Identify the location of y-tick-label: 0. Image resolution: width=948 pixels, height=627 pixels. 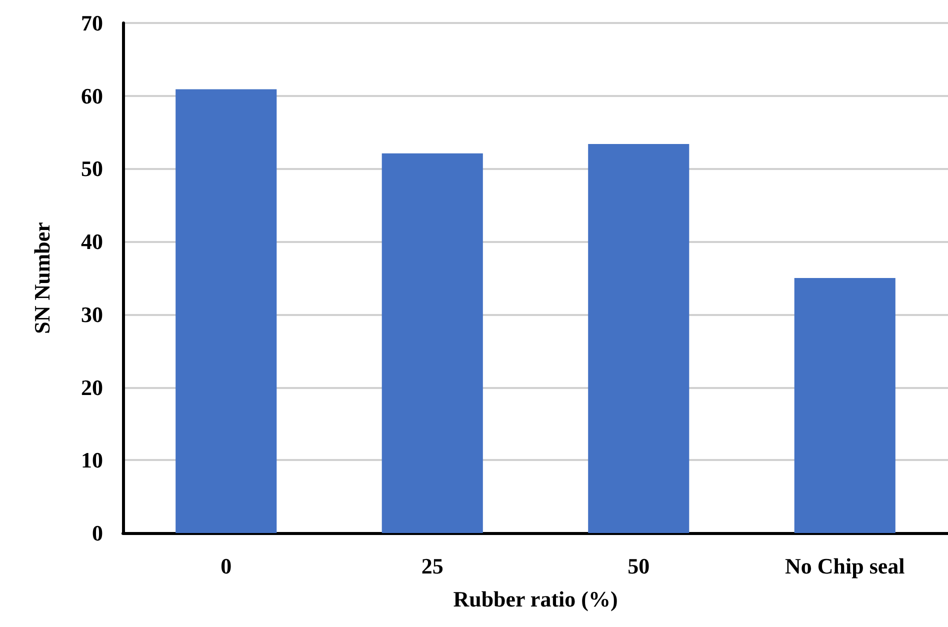
(97, 533).